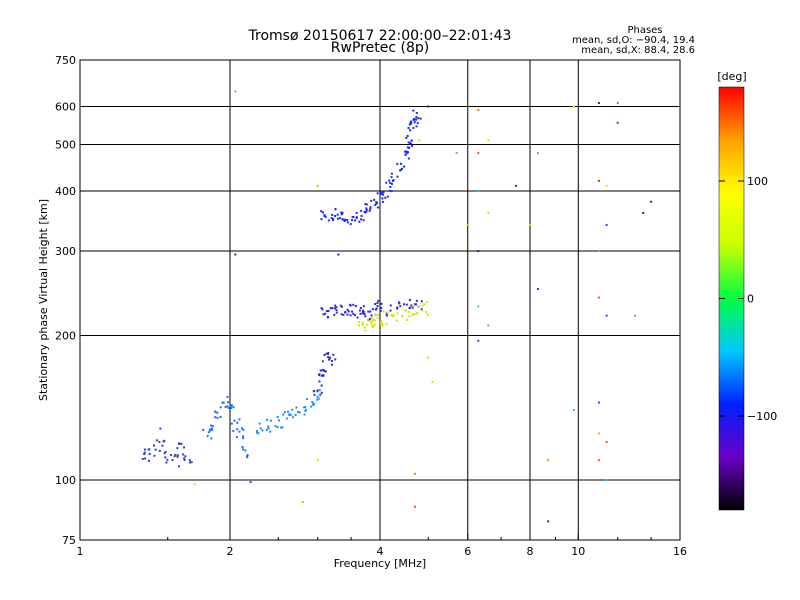  I want to click on chart-title: Tromsø 20150617 22:00:00–22:01:43, so click(380, 36).